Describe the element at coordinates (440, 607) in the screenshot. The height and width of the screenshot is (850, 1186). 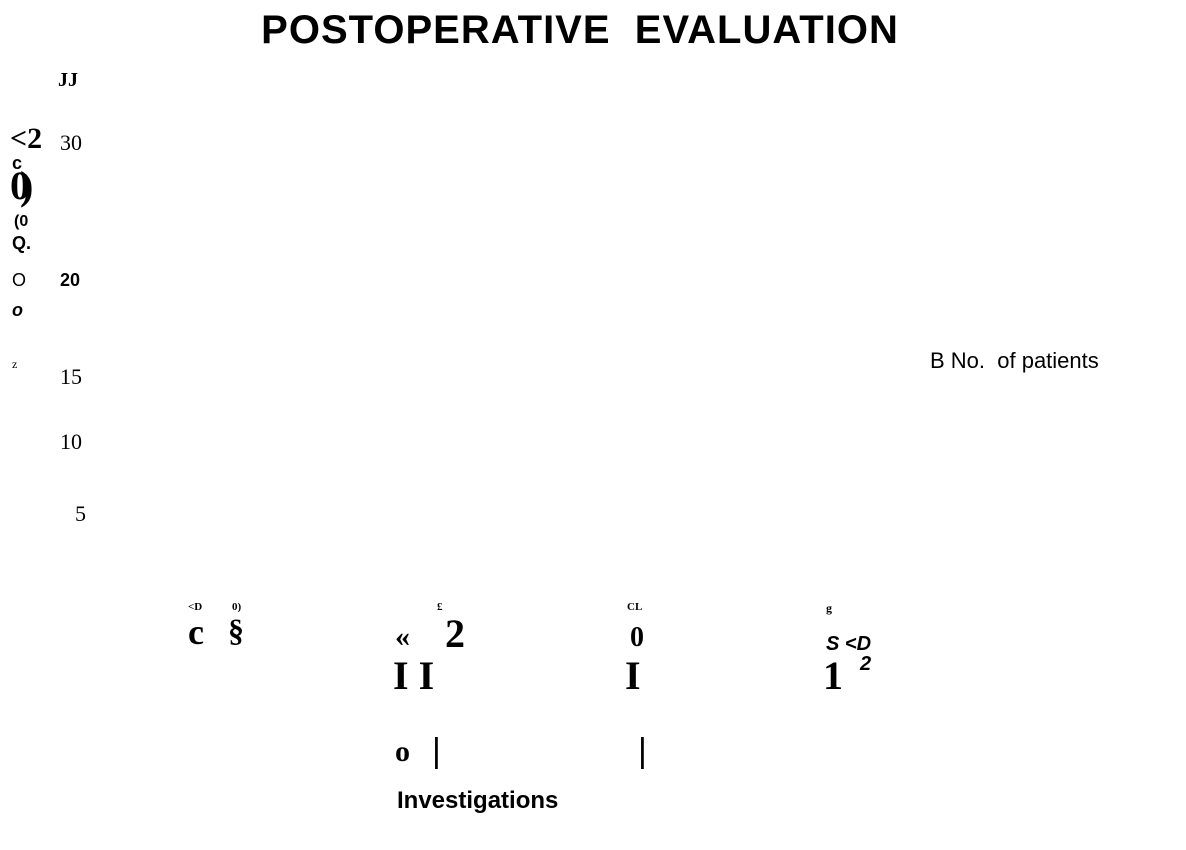
I see `x-fragment: £` at that location.